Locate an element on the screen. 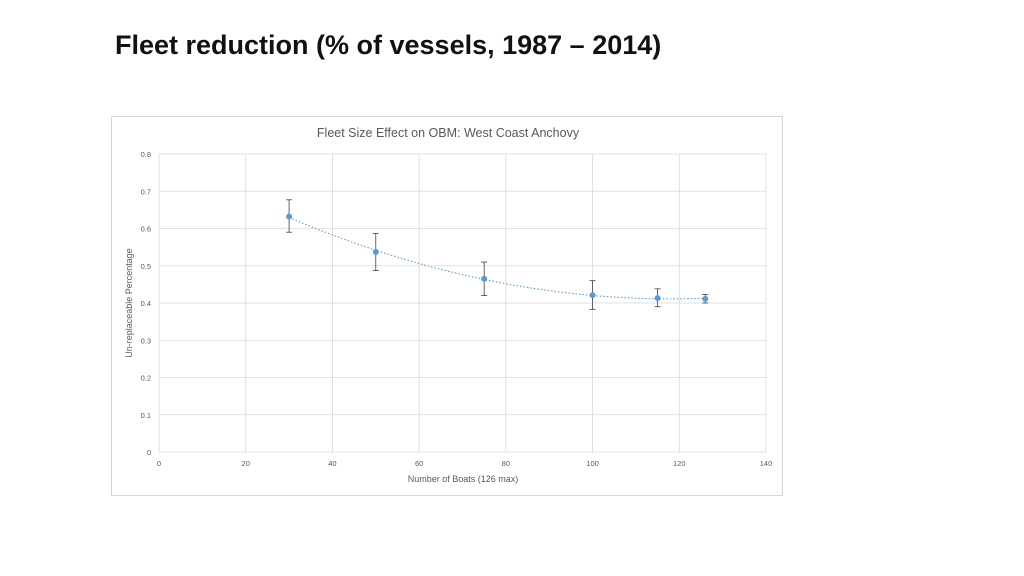 The width and height of the screenshot is (1024, 576). x-axis-title: Number of Boats (126 max) is located at coordinates (463, 479).